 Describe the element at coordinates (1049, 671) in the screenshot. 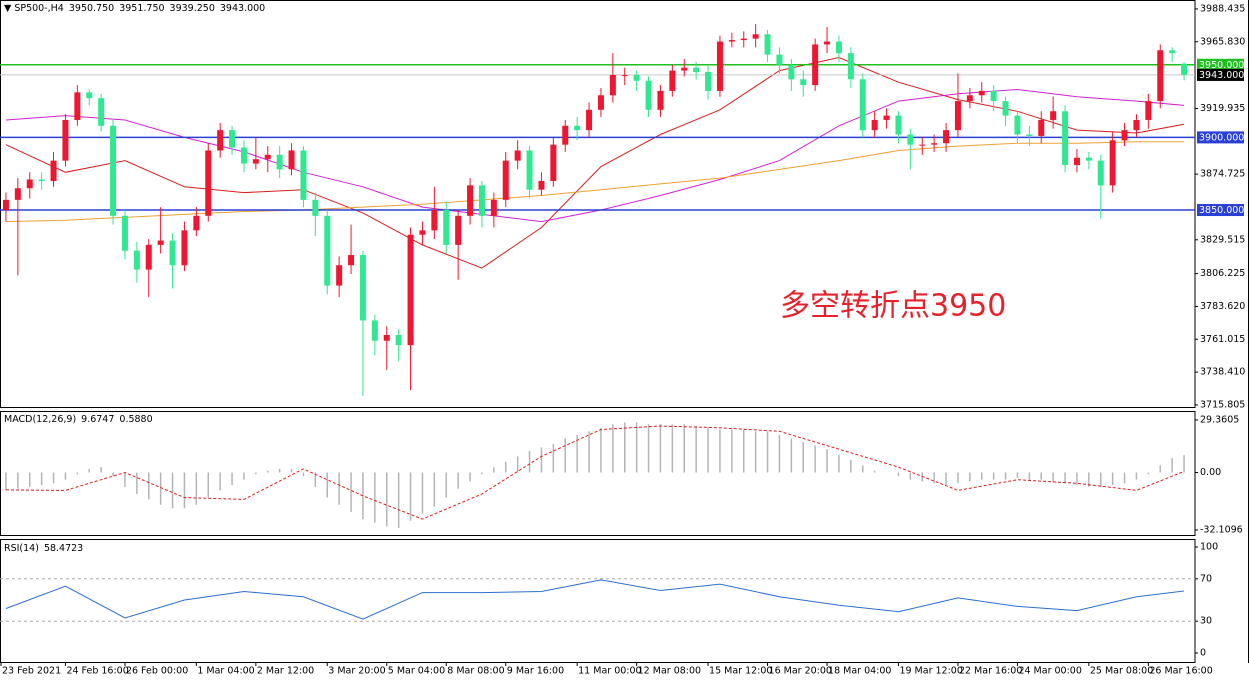

I see `x-tick-label: 24 Mar 00:00` at that location.